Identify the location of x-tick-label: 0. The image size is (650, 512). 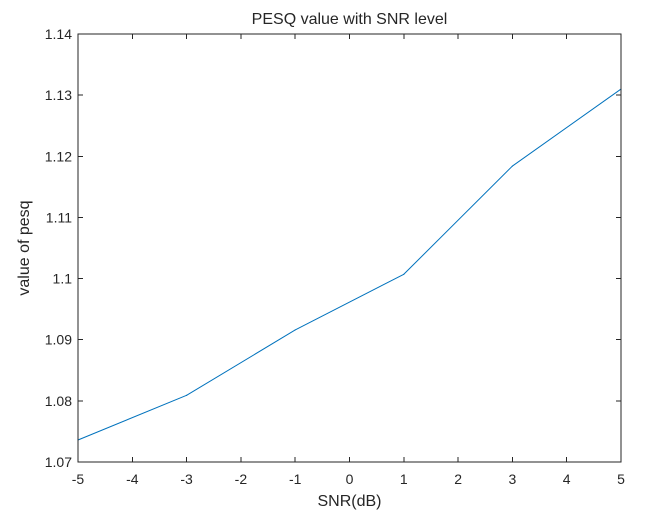
(350, 479).